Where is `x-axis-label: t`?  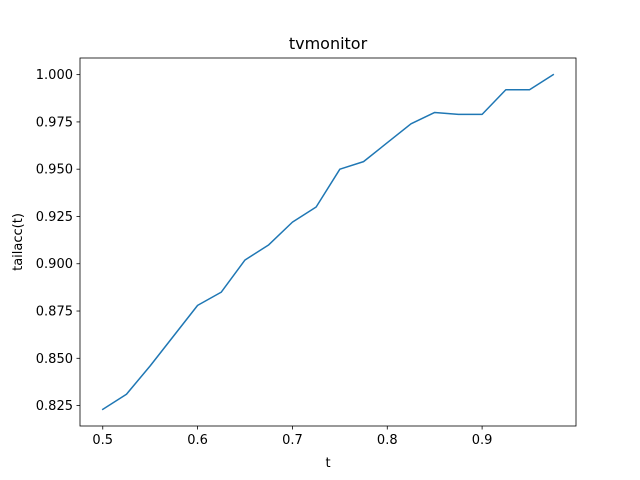
x-axis-label: t is located at coordinates (327, 463).